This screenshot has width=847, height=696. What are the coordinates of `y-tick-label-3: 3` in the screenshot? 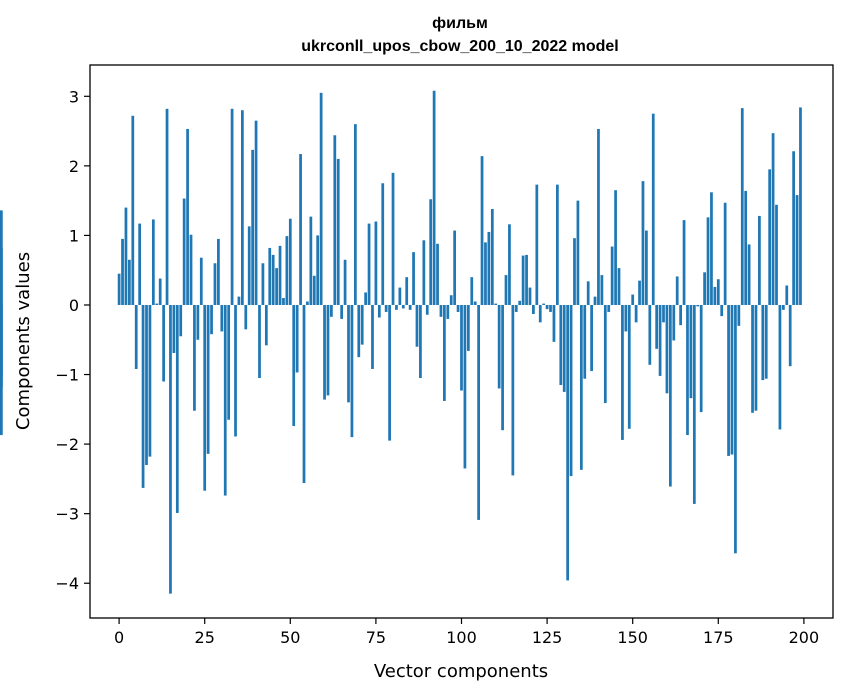 It's located at (74, 96).